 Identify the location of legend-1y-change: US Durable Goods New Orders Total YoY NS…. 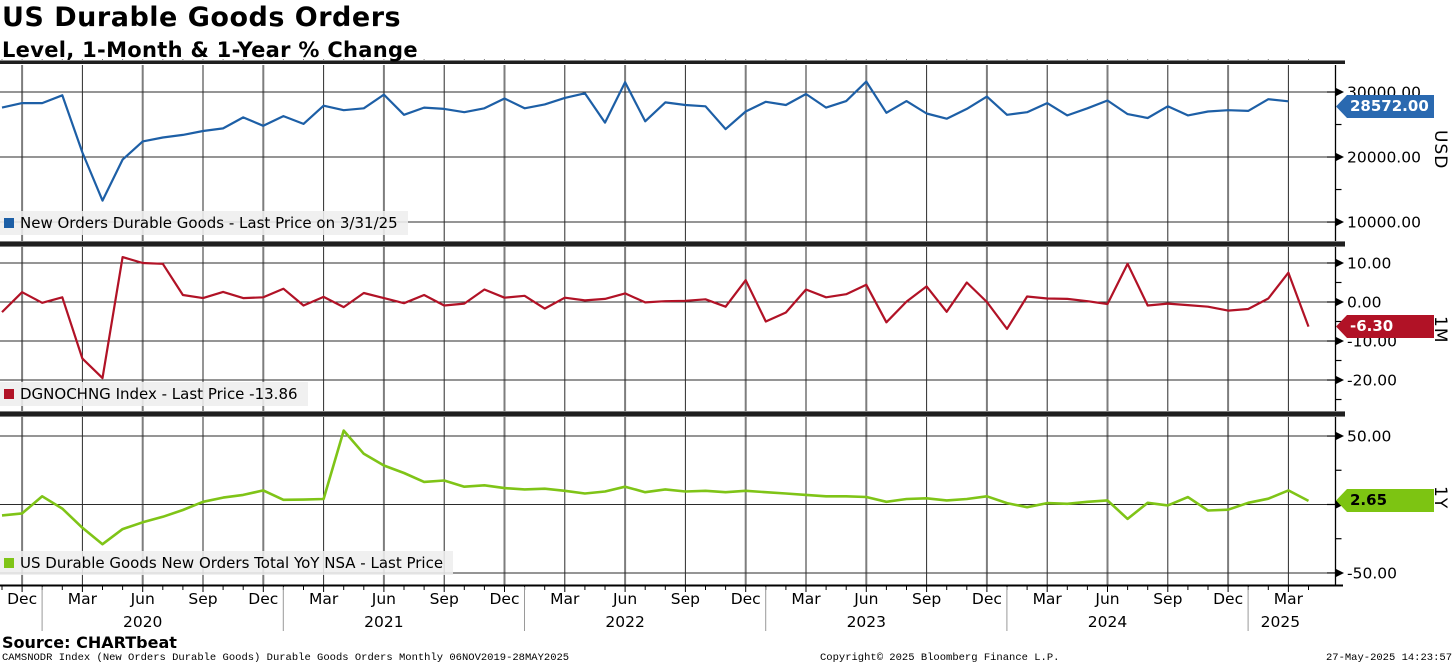
(227, 563).